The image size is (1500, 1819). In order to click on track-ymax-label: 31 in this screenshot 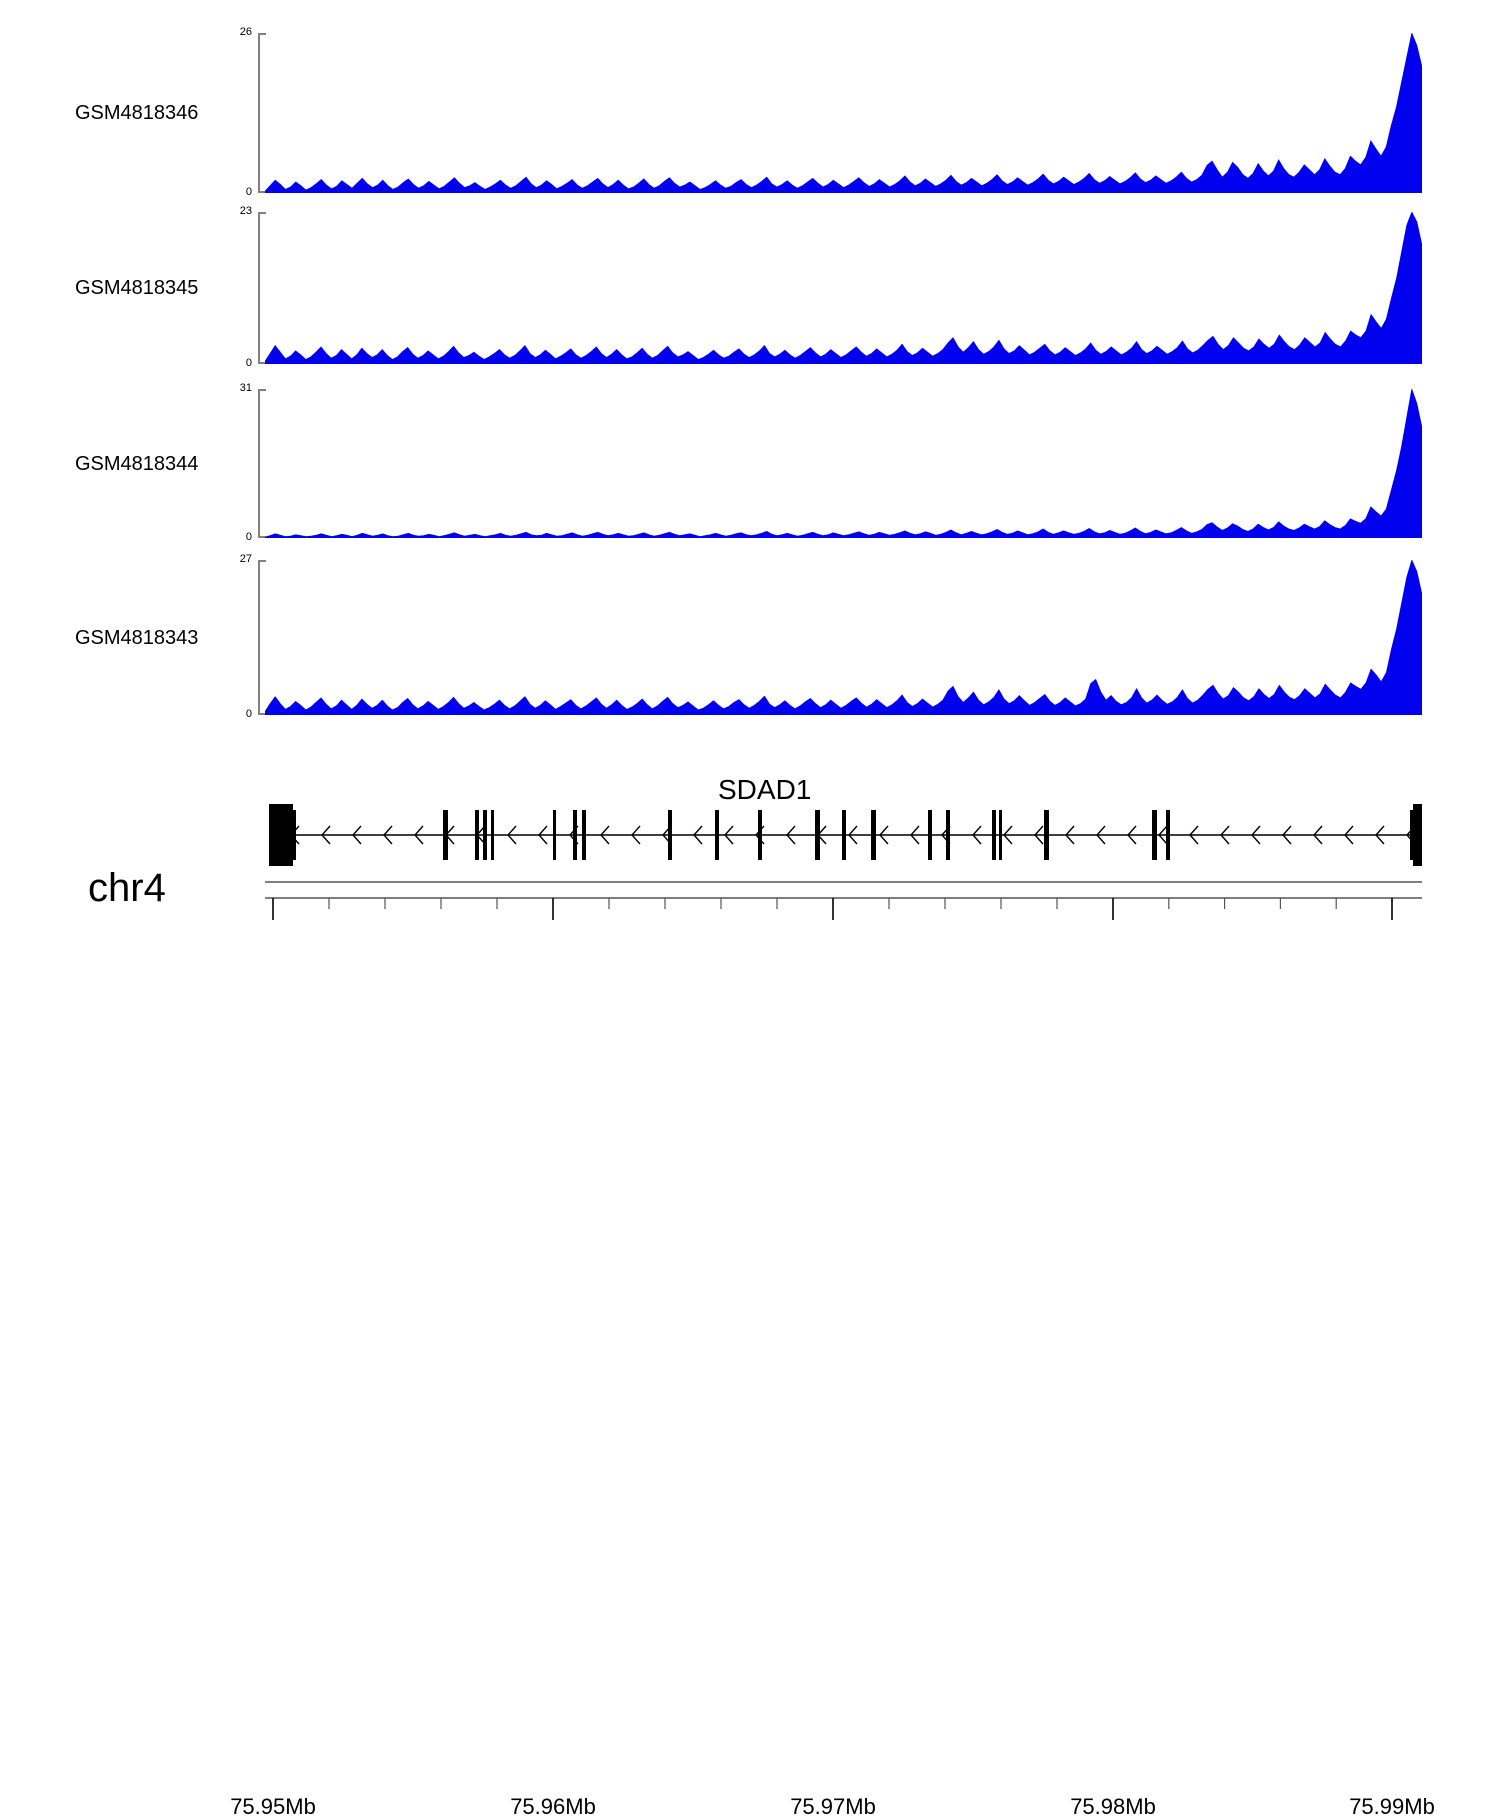, I will do `click(245, 388)`.